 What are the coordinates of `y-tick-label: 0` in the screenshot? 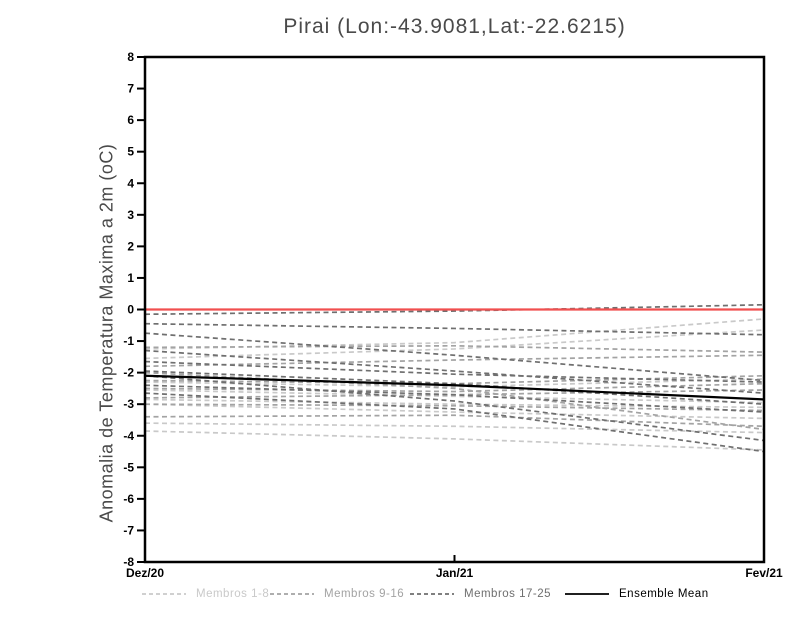 It's located at (130, 310).